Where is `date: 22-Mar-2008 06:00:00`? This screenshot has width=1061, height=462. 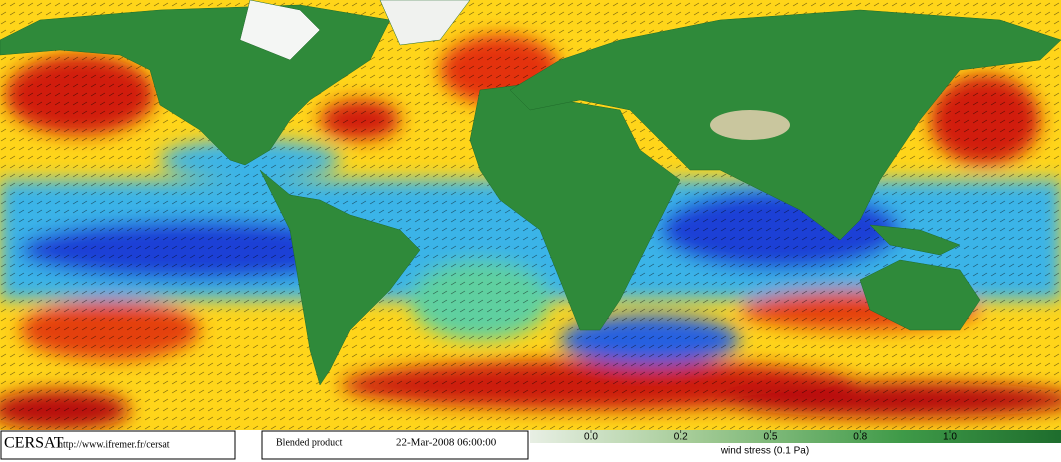
date: 22-Mar-2008 06:00:00 is located at coordinates (446, 443).